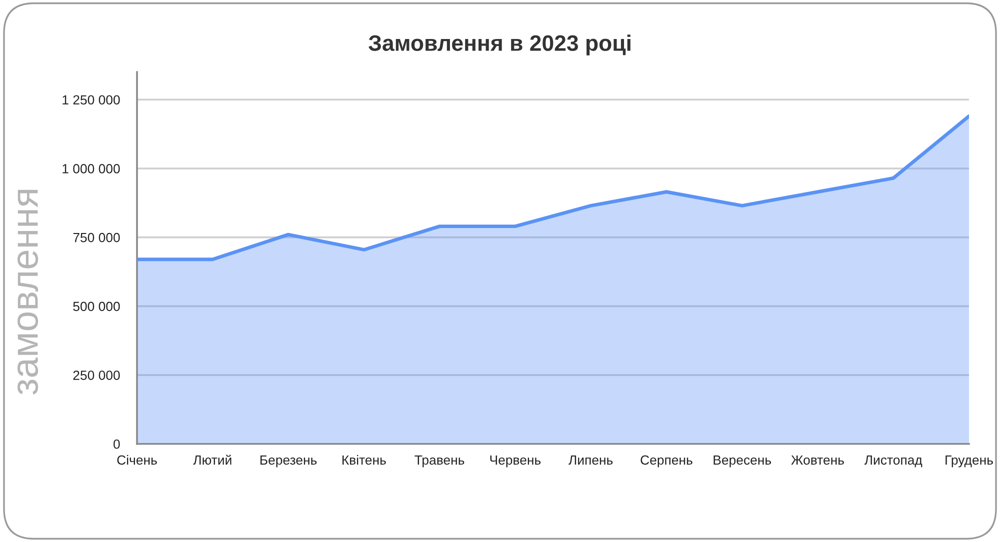  What do you see at coordinates (666, 461) in the screenshot?
I see `x-tick-label: Серпень` at bounding box center [666, 461].